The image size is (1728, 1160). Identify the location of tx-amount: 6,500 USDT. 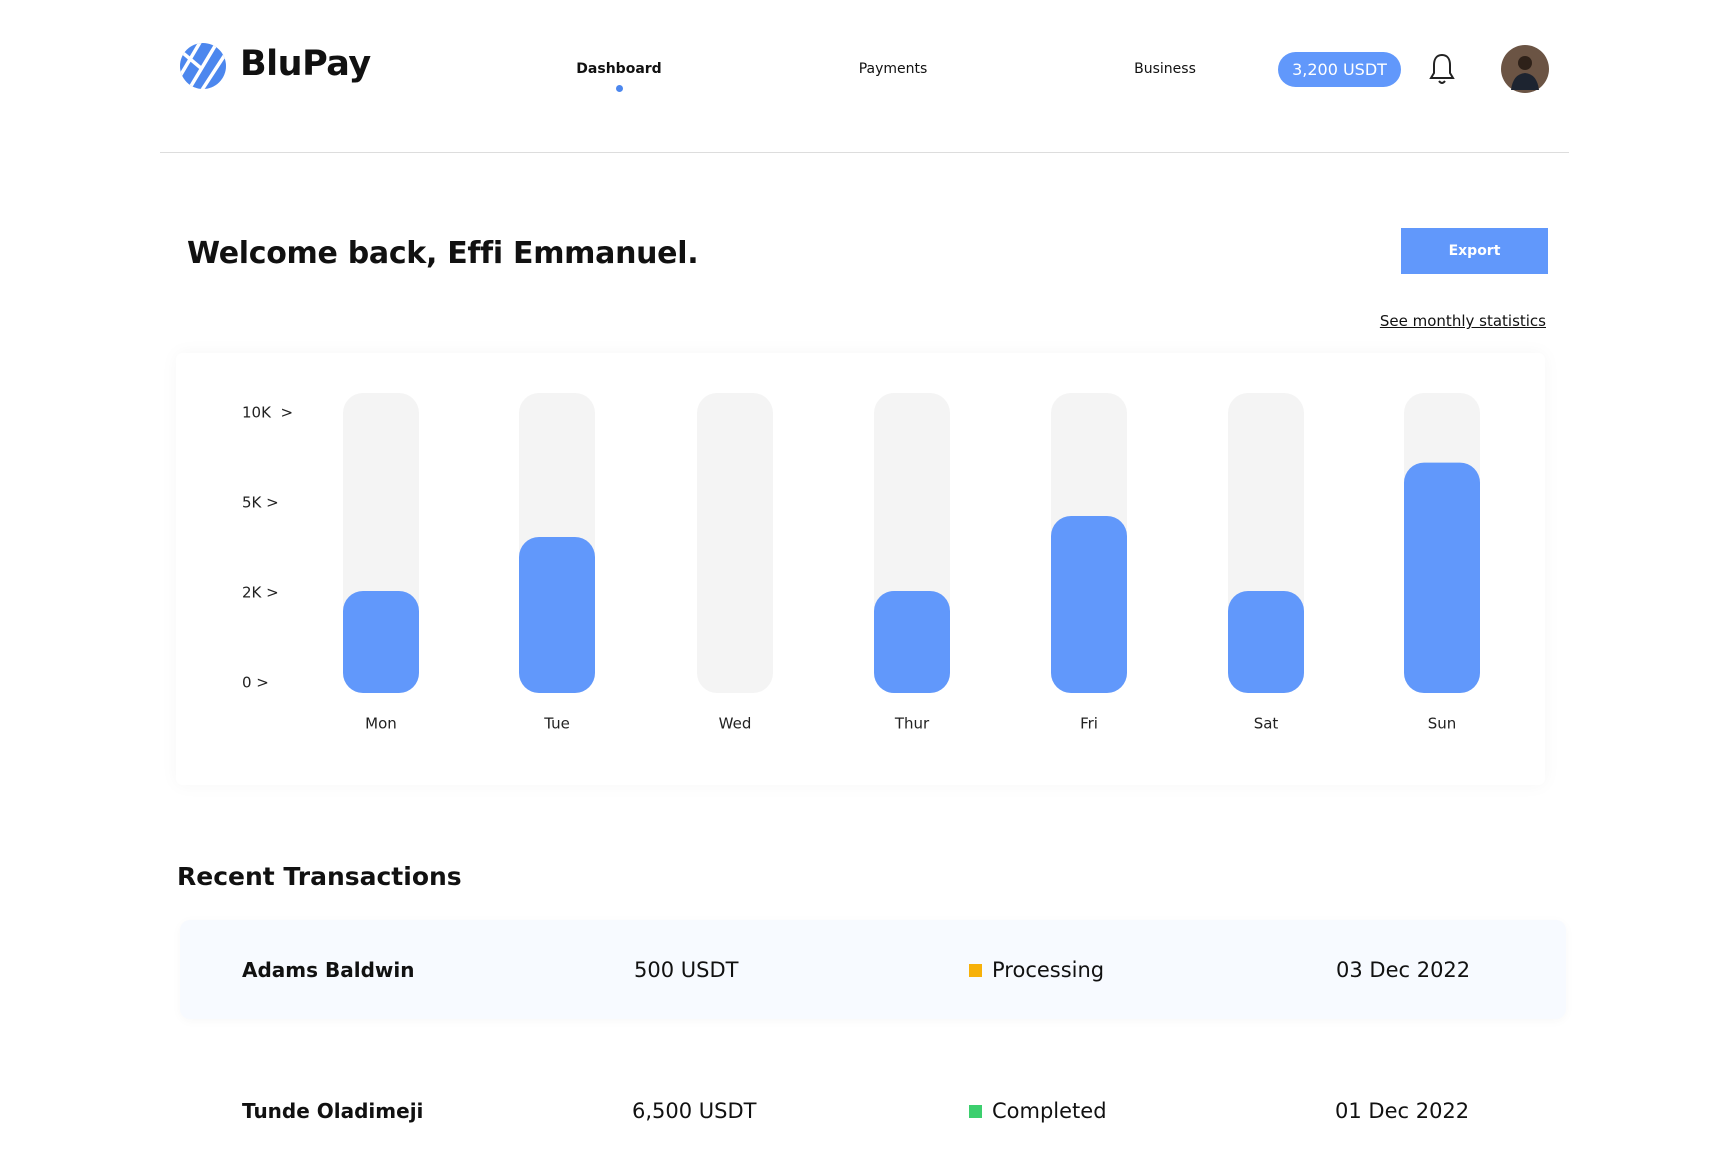
(694, 1110).